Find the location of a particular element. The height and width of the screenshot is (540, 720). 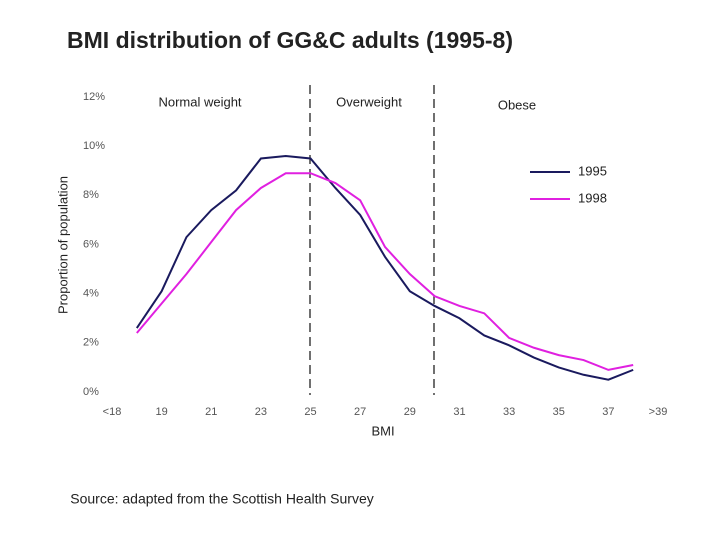

x-tick-label: 21 is located at coordinates (211, 412).